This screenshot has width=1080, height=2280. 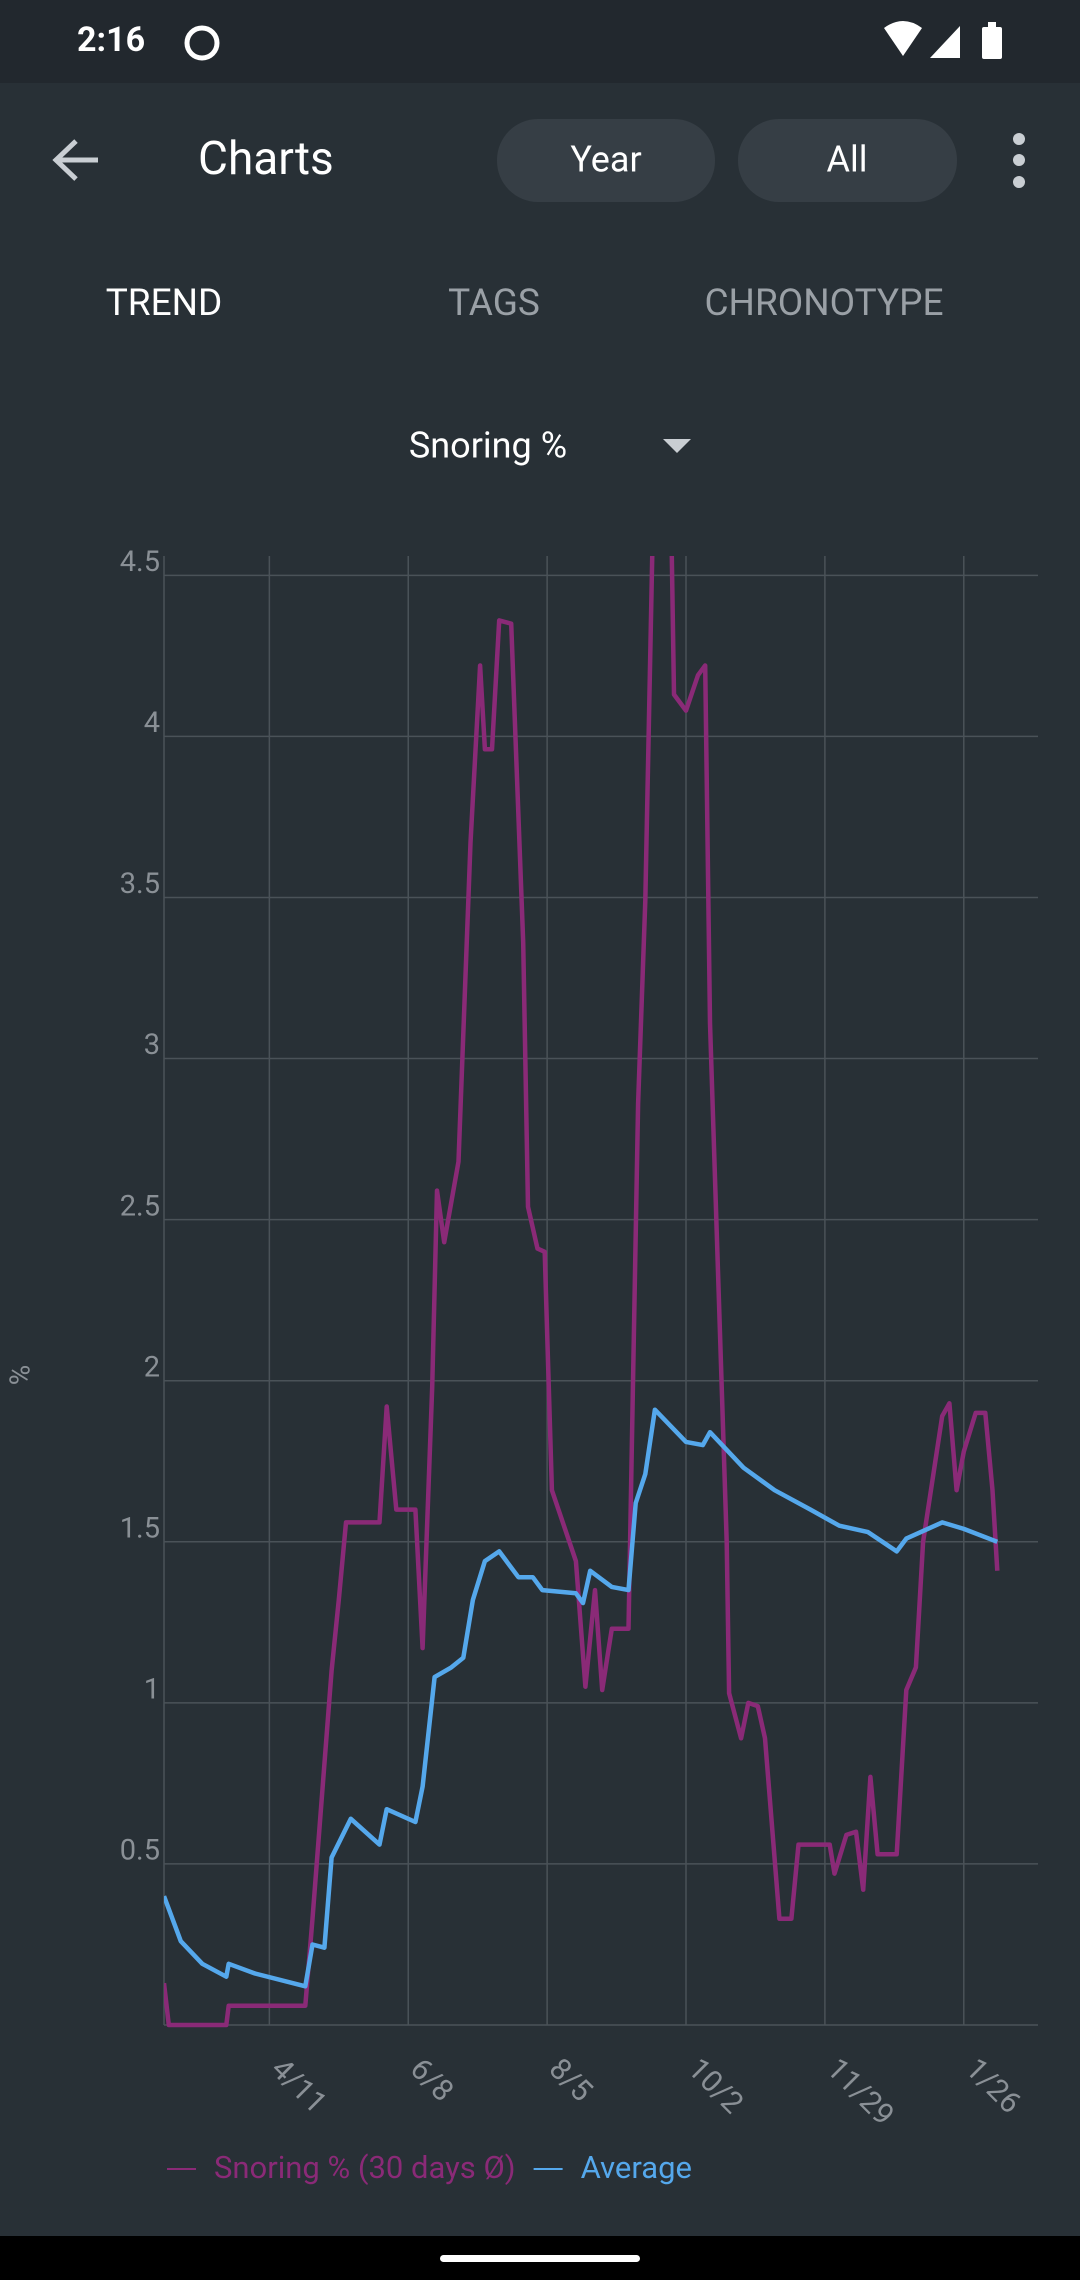 What do you see at coordinates (365, 2167) in the screenshot?
I see `legend-label: Snoring % (30 days Ø)` at bounding box center [365, 2167].